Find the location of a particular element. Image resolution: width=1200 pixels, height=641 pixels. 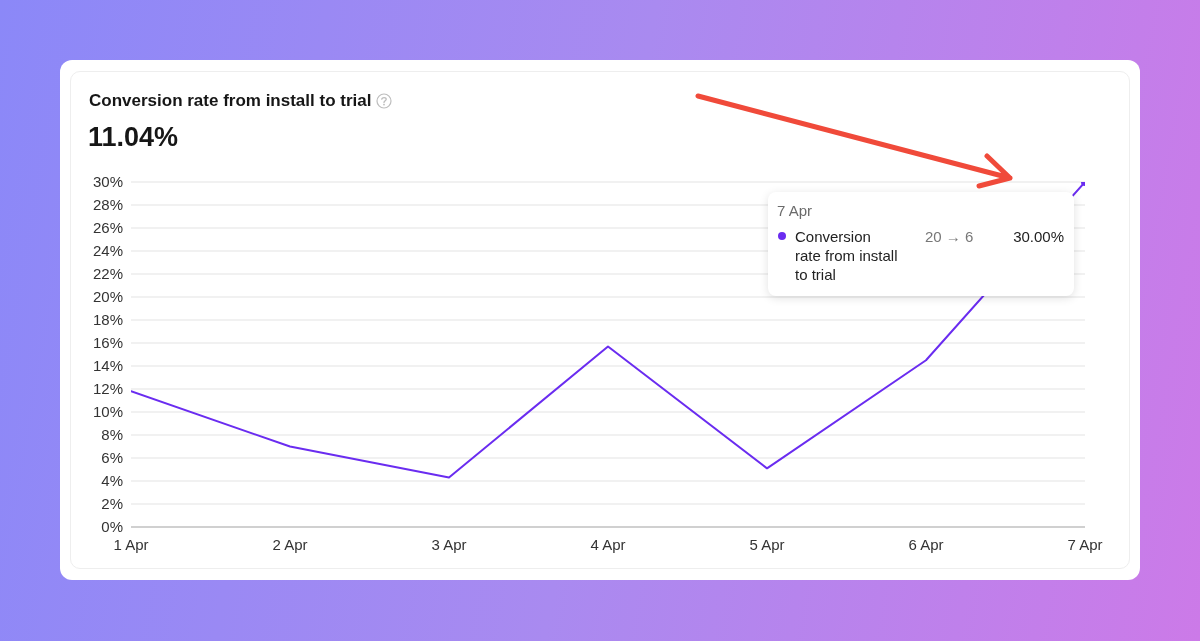

legend-label: Conversion rate from install to trial is located at coordinates (846, 255).